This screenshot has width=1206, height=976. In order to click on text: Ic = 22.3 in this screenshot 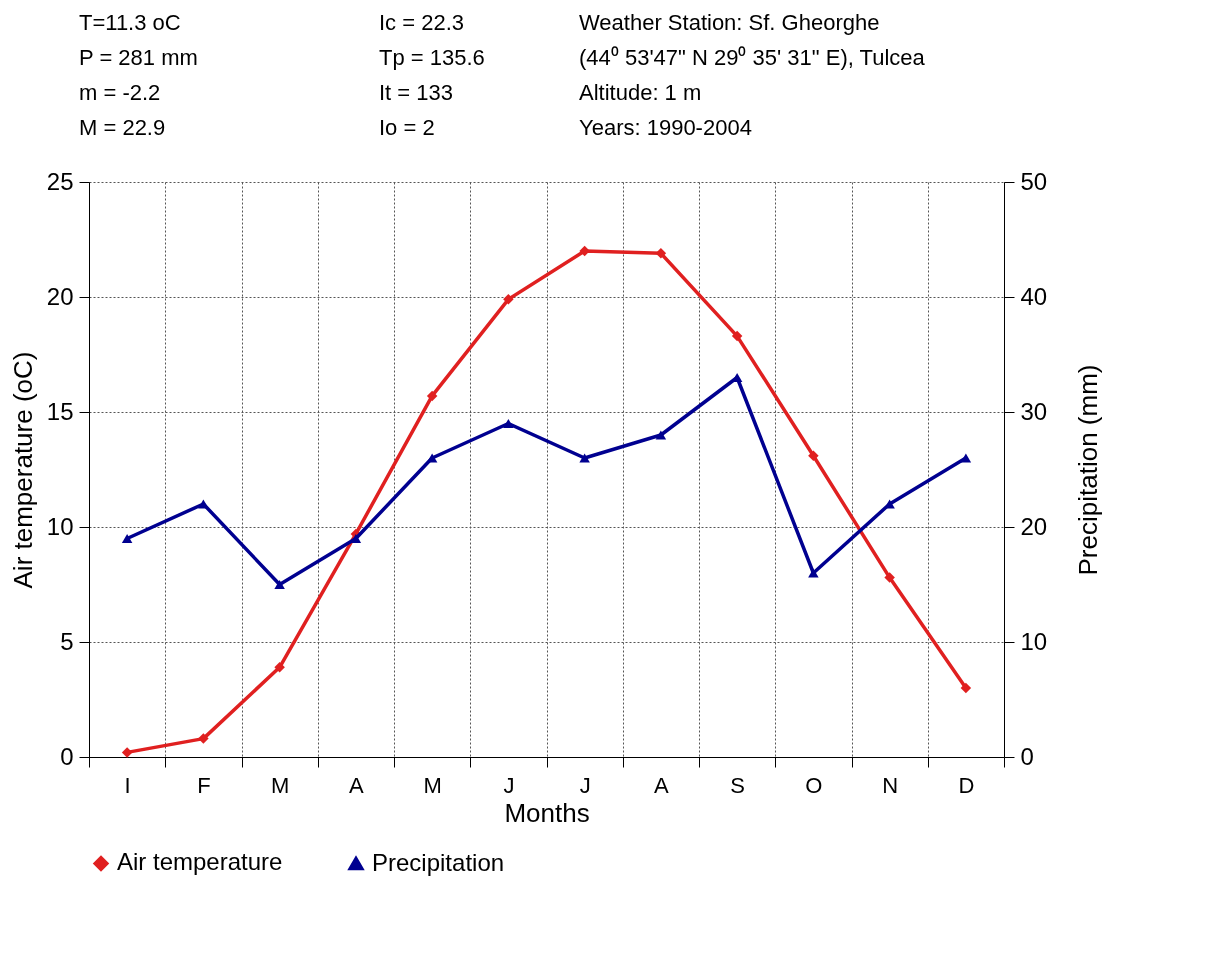, I will do `click(422, 22)`.